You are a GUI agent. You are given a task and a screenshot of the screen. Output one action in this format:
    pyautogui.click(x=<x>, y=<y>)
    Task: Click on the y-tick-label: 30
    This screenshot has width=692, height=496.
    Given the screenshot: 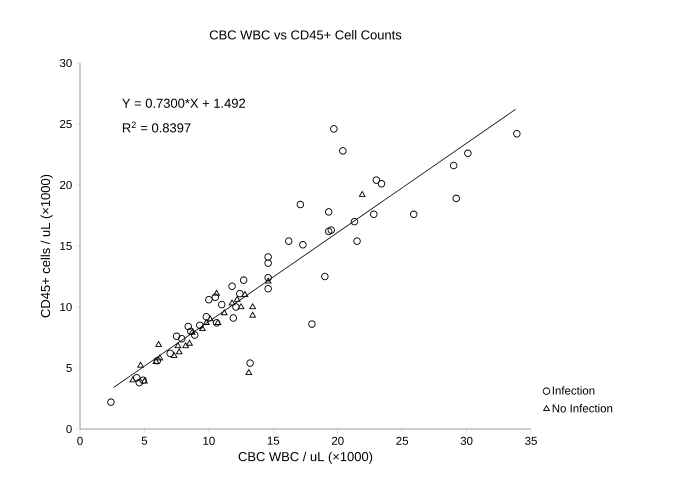 What is the action you would take?
    pyautogui.click(x=66, y=63)
    